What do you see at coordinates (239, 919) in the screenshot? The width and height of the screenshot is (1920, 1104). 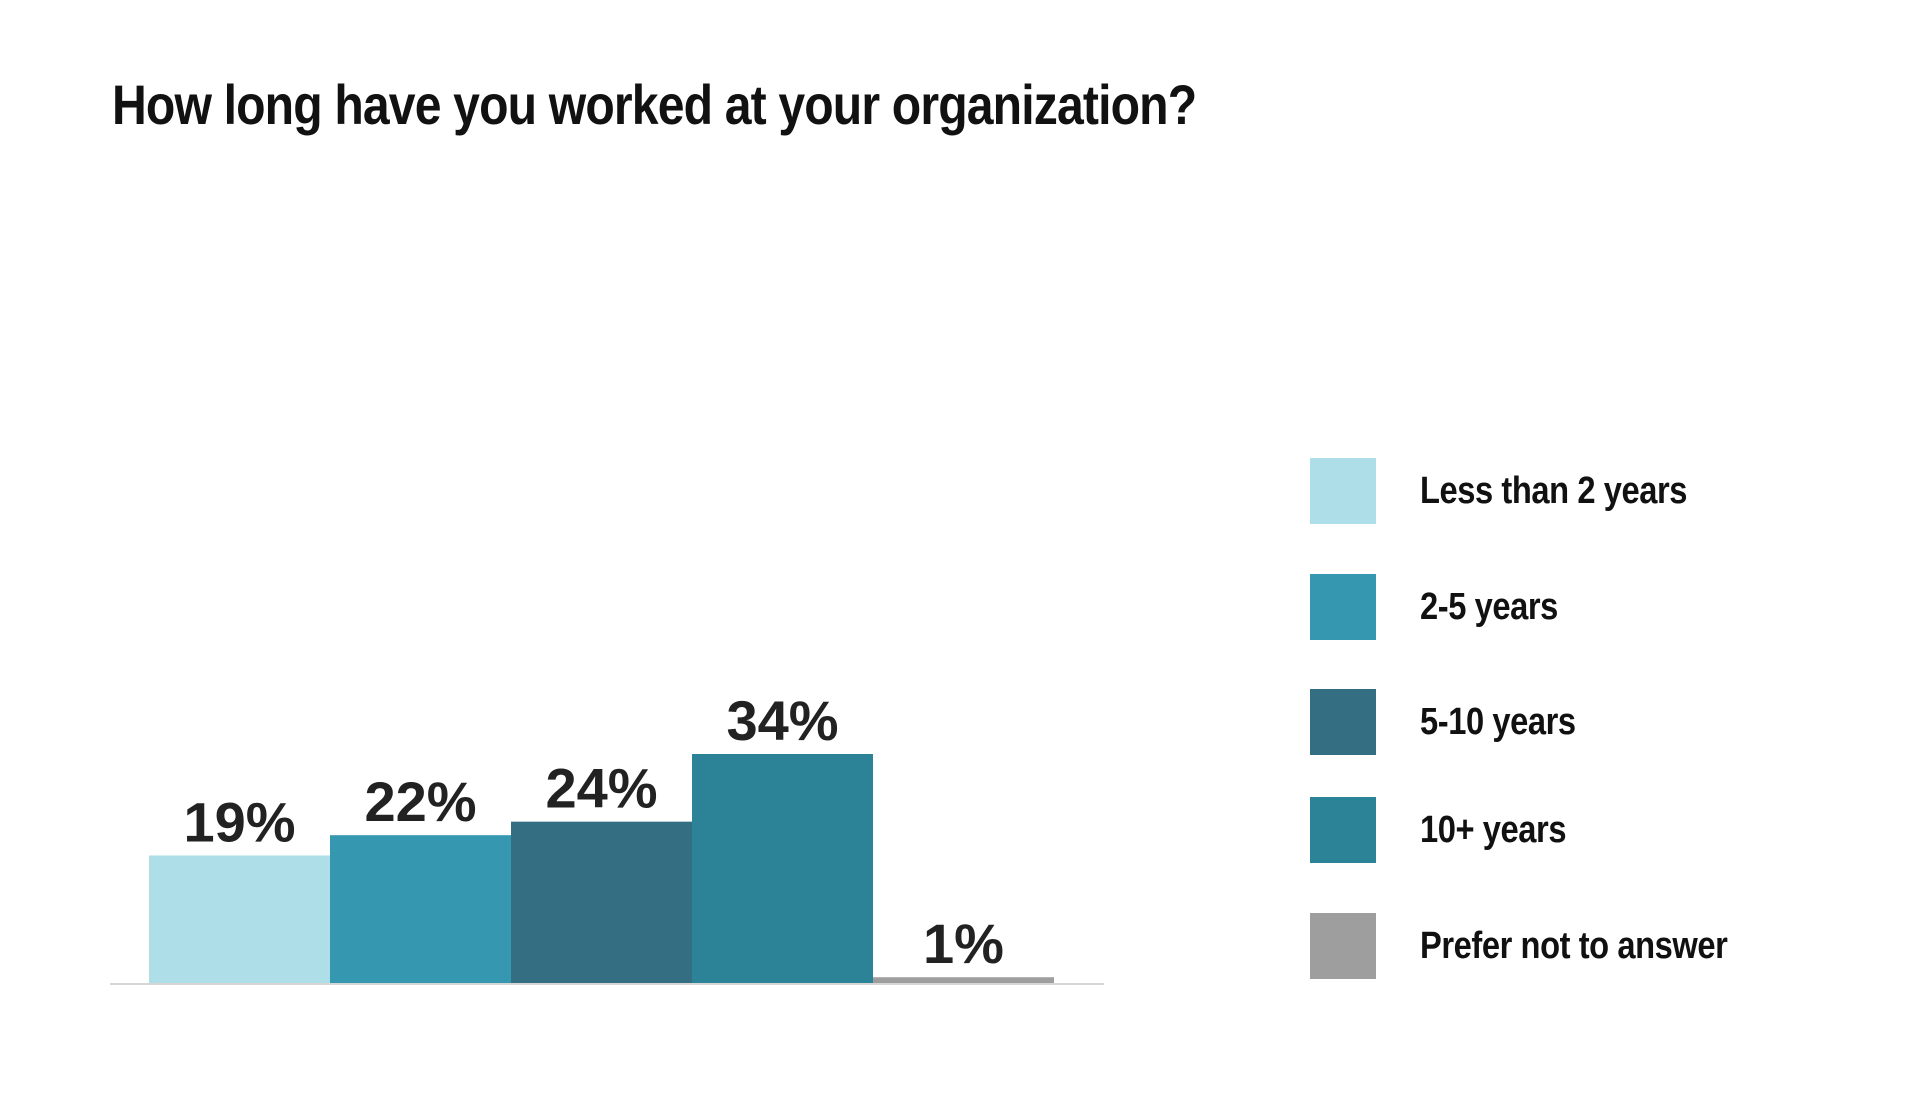 I see `bar-less-than-2-years` at bounding box center [239, 919].